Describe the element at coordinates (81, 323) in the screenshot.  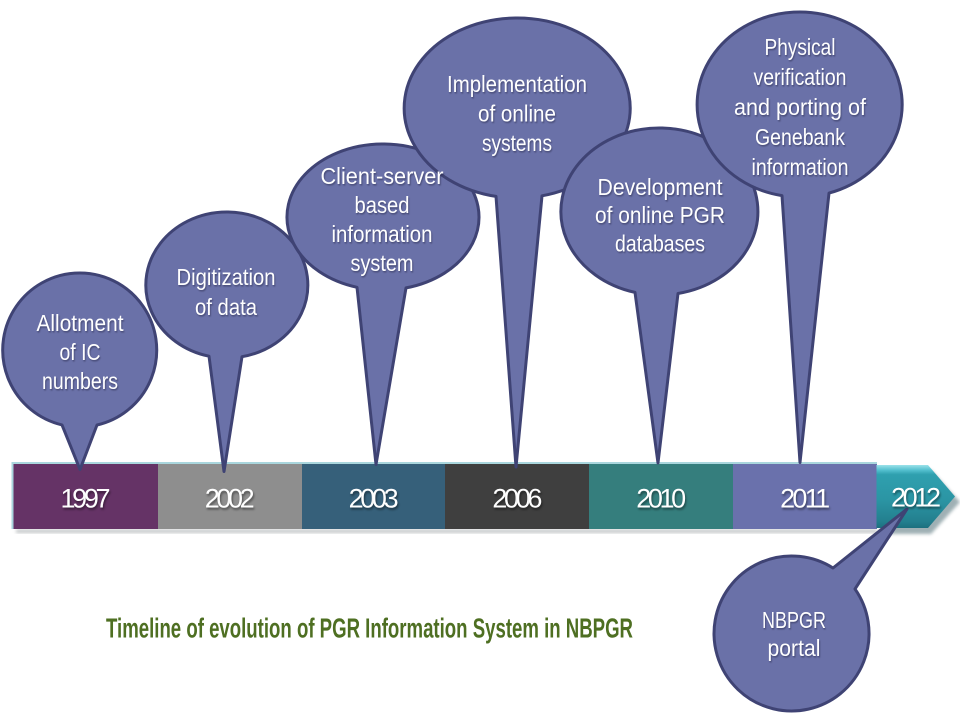
I see `svg-text: Allotment` at that location.